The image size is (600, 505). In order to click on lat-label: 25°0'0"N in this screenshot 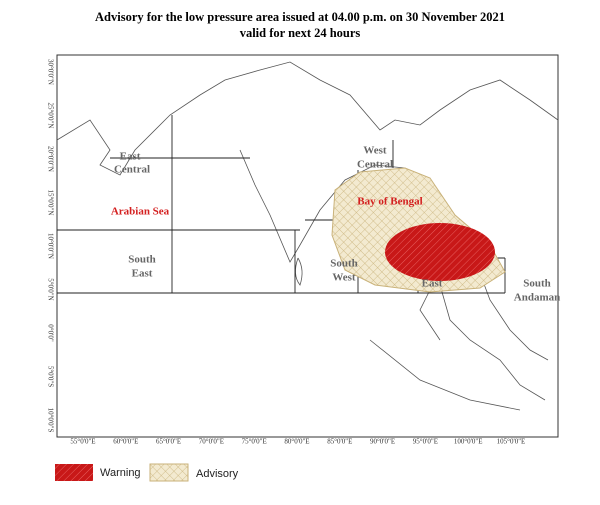, I will do `click(50, 116)`.